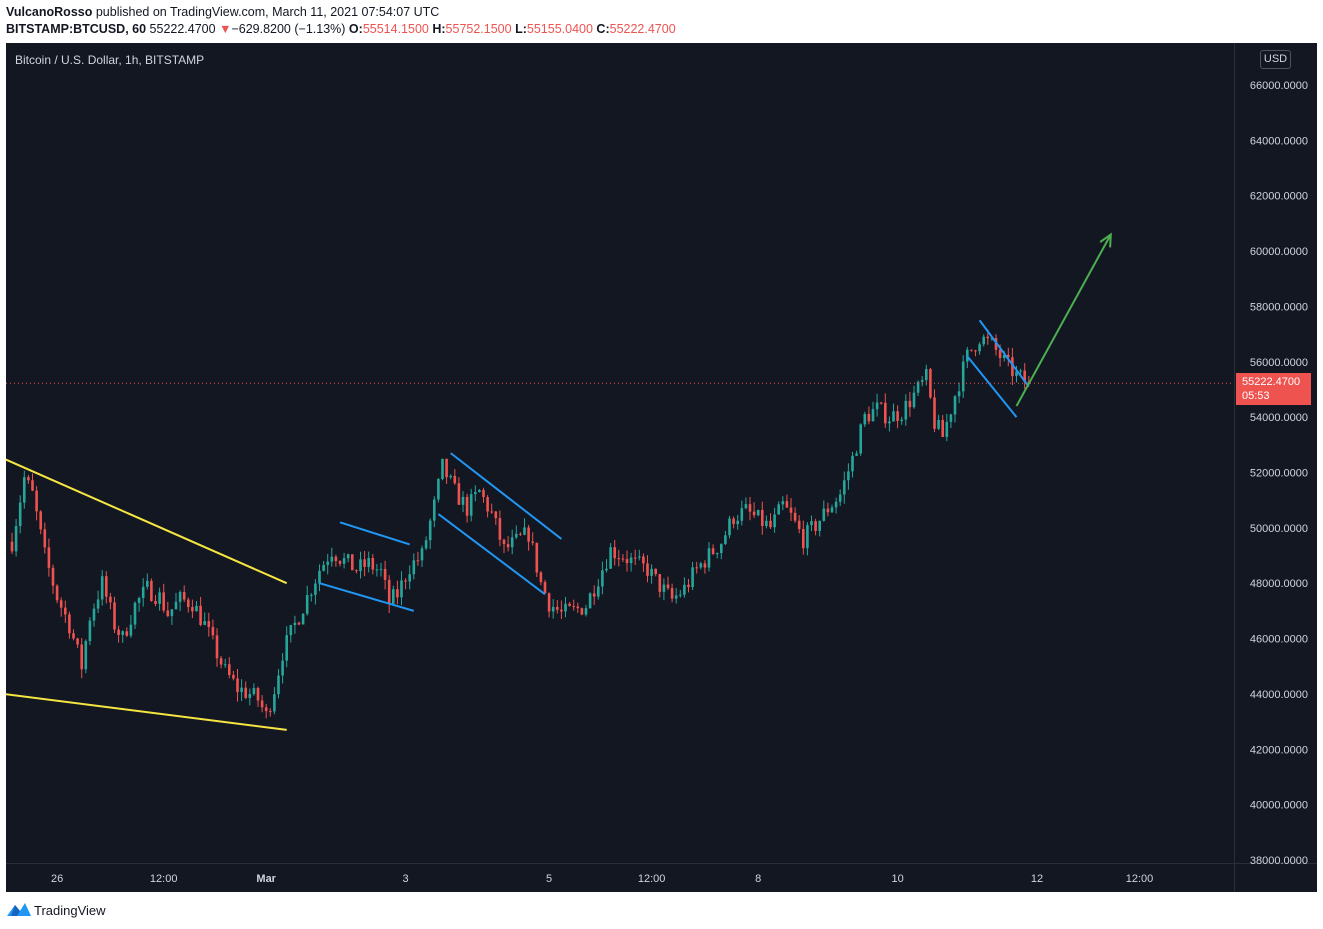  What do you see at coordinates (395, 29) in the screenshot?
I see `open-value: 55514.1500` at bounding box center [395, 29].